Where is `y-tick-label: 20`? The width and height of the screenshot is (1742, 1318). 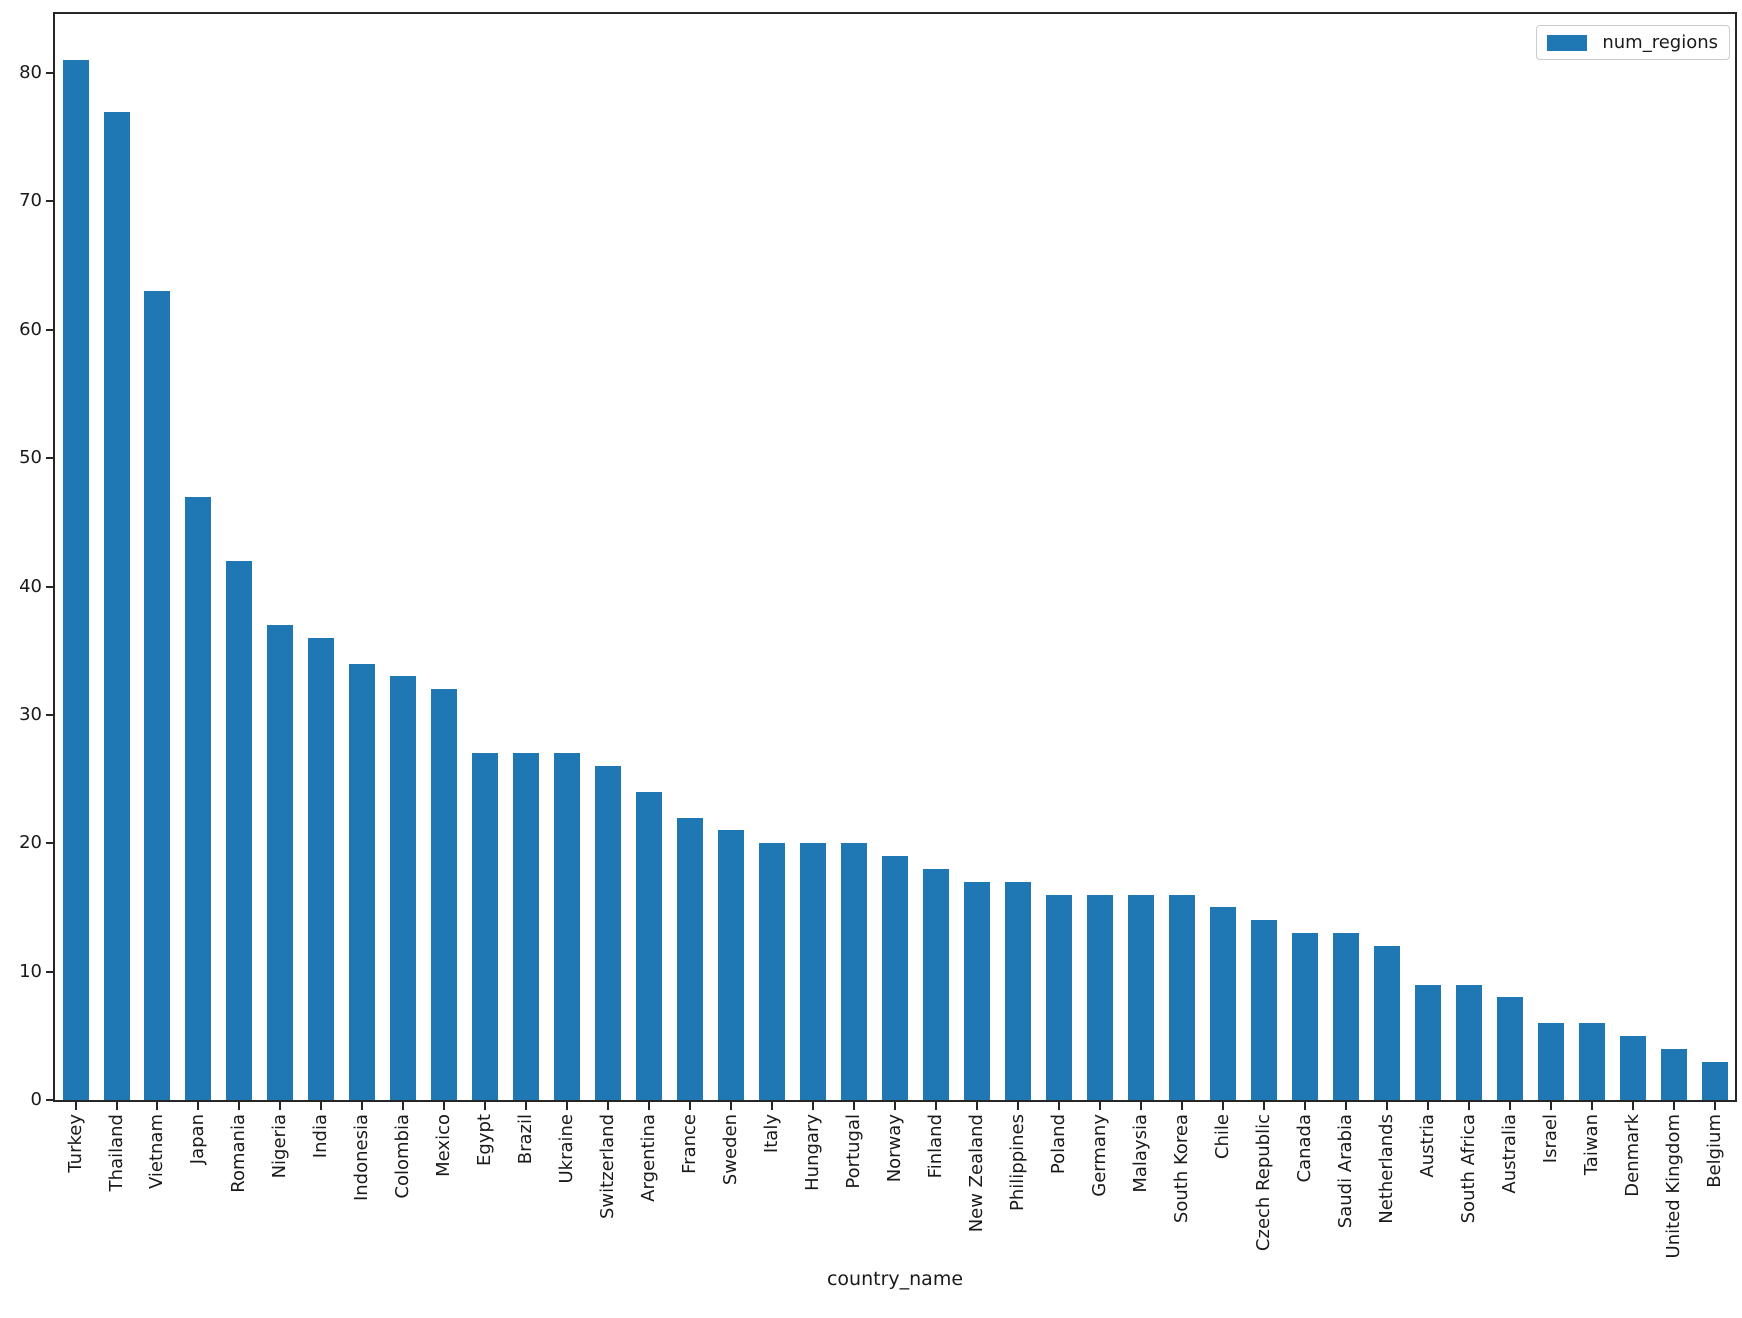 y-tick-label: 20 is located at coordinates (30, 843).